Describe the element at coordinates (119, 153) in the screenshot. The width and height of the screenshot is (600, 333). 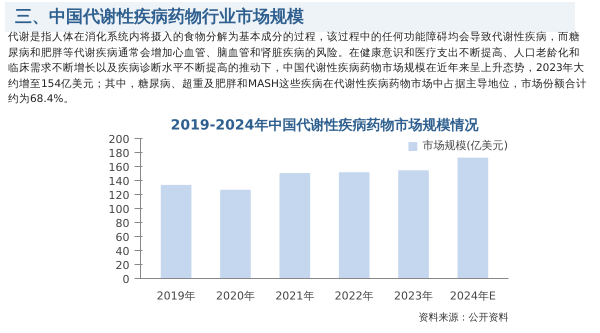
I see `y-tick-label: 180` at that location.